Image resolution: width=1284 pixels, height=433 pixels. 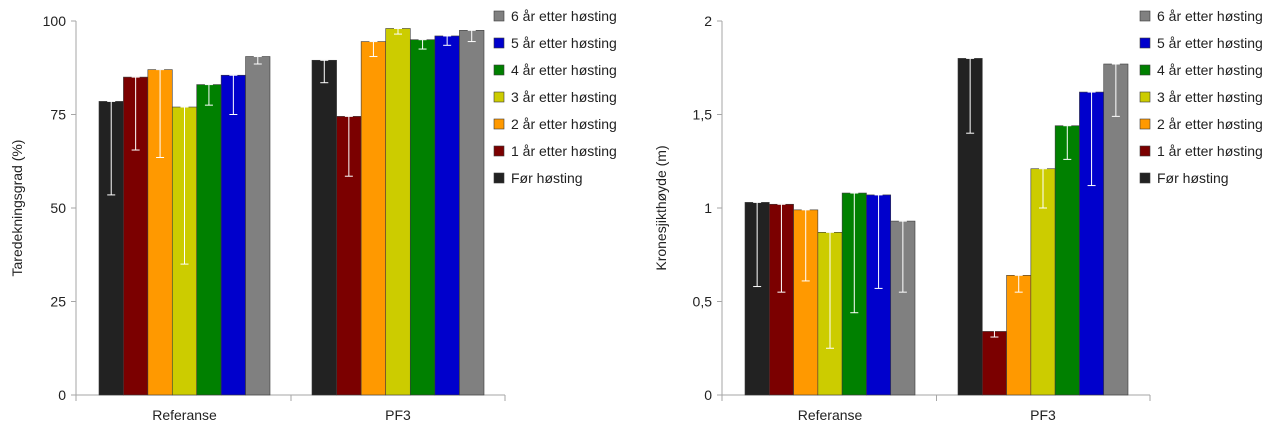 I want to click on y-tick-label: 25, so click(x=58, y=302).